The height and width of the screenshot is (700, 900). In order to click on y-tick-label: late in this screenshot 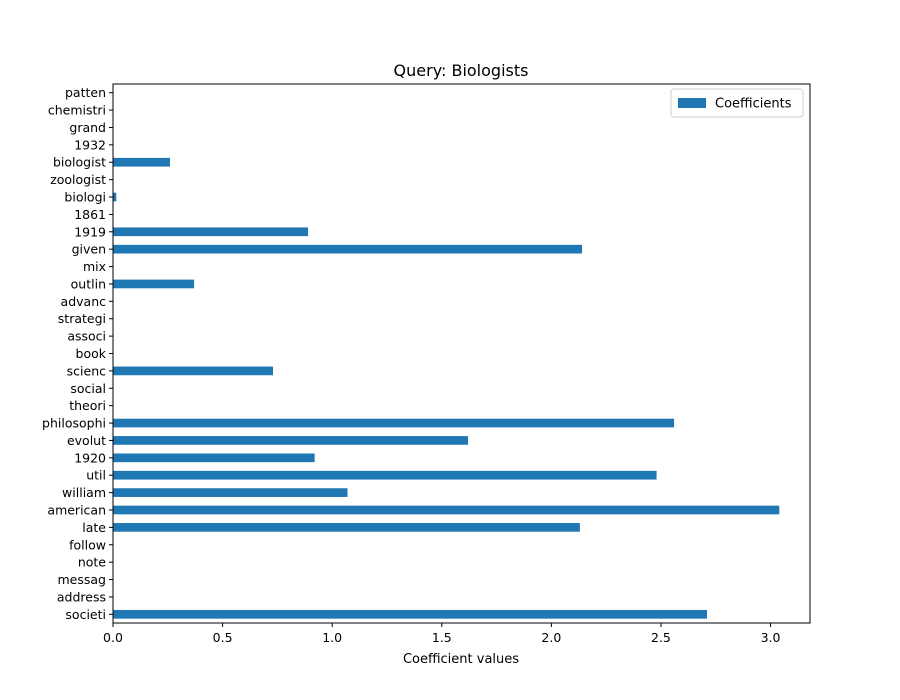, I will do `click(94, 527)`.